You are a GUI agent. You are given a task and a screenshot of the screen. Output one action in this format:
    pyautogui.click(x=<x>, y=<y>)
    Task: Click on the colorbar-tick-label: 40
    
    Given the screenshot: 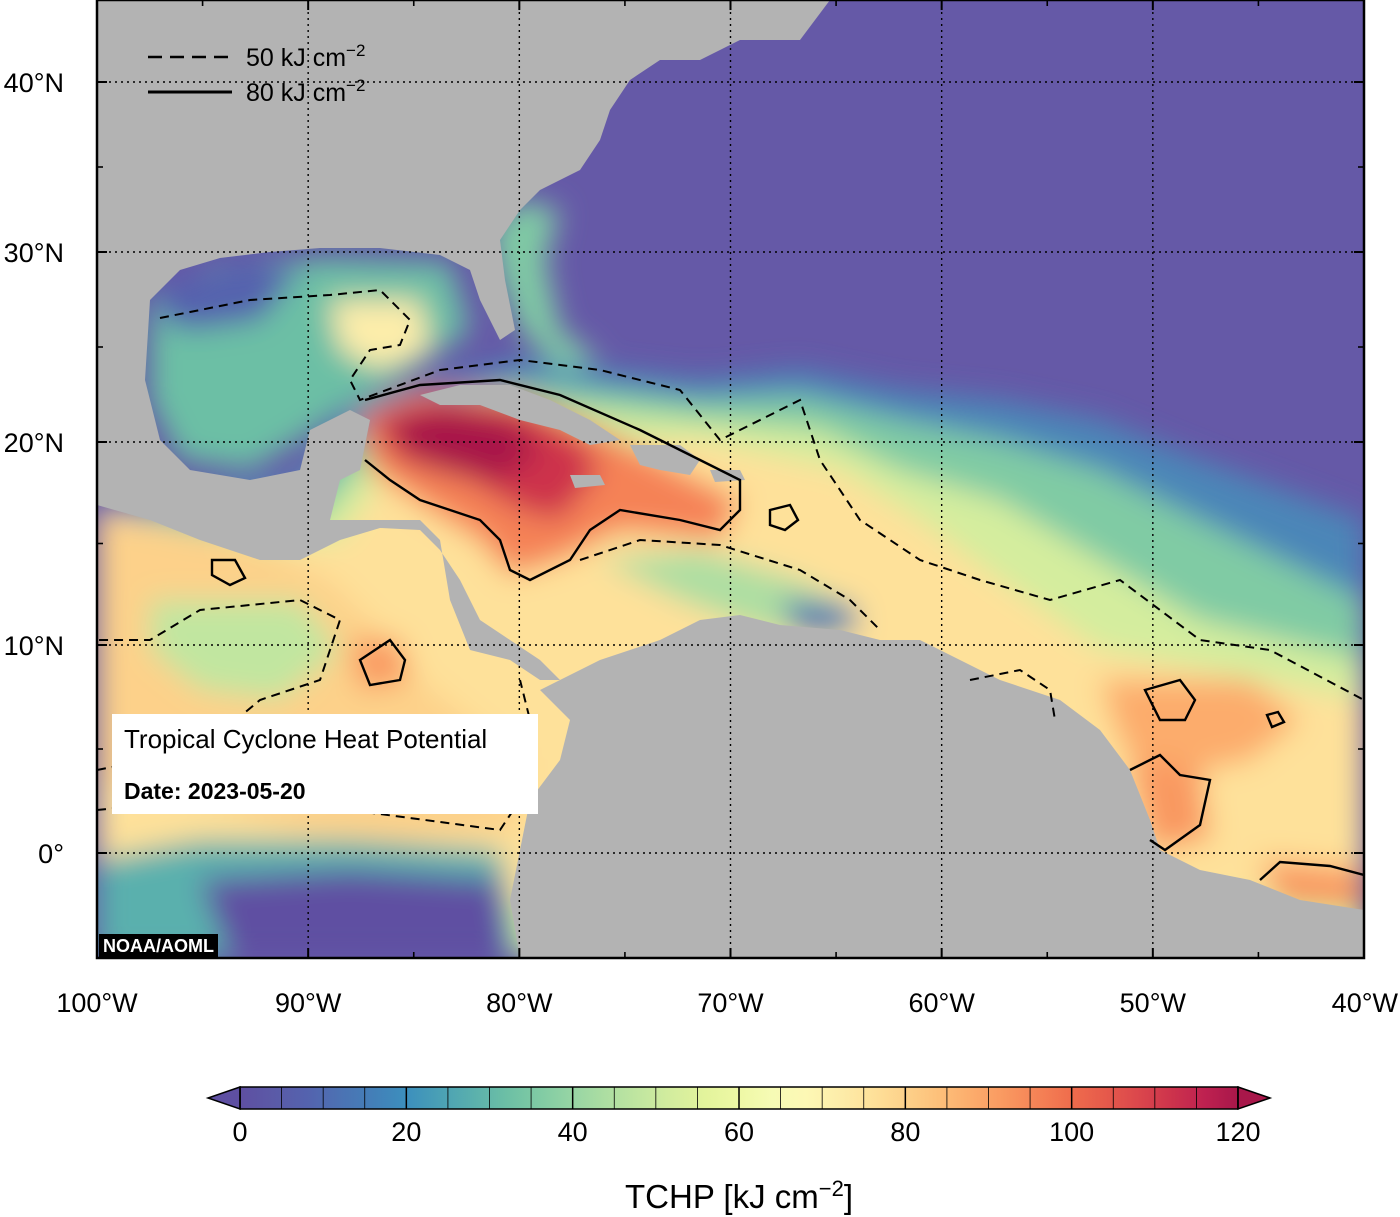 What is the action you would take?
    pyautogui.click(x=573, y=1132)
    